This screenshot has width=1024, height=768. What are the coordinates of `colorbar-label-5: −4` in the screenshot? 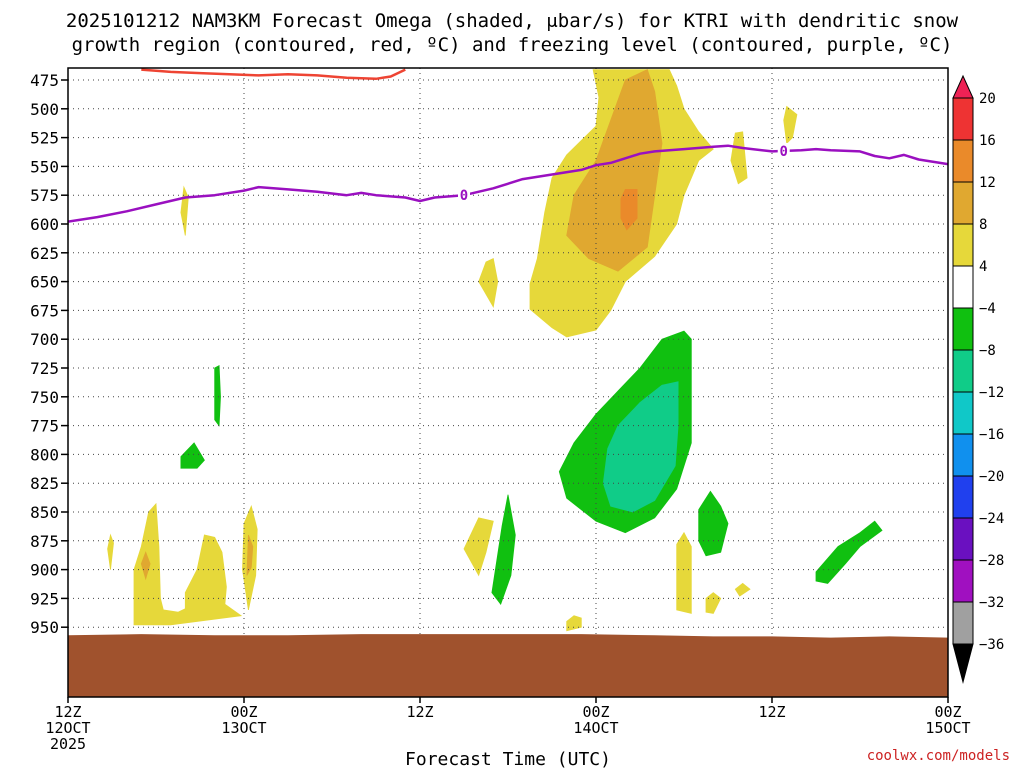 It's located at (987, 309).